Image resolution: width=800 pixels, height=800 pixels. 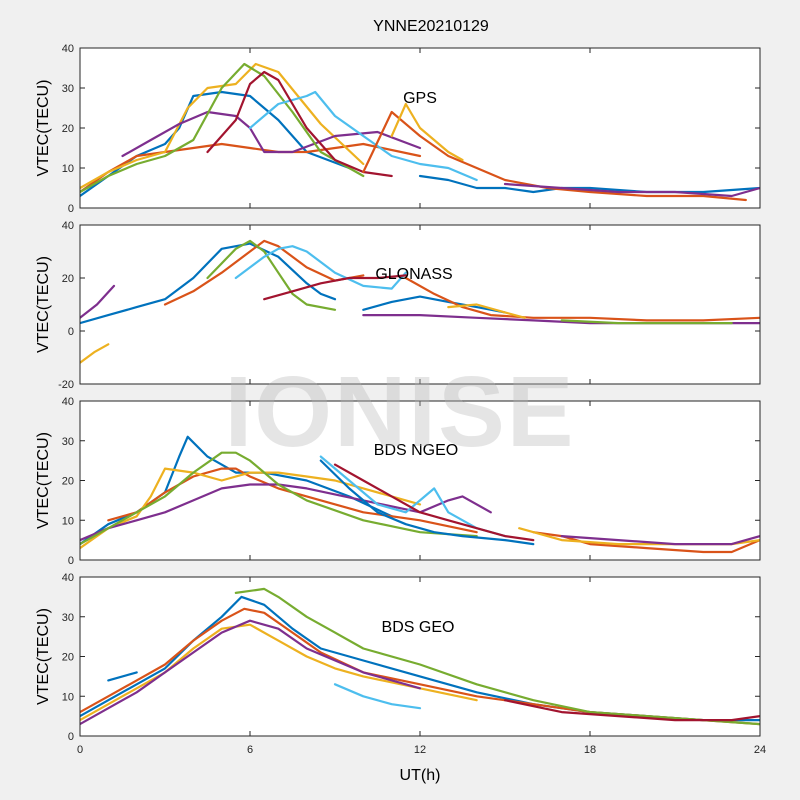 I want to click on x-tick-label: 0, so click(x=80, y=750).